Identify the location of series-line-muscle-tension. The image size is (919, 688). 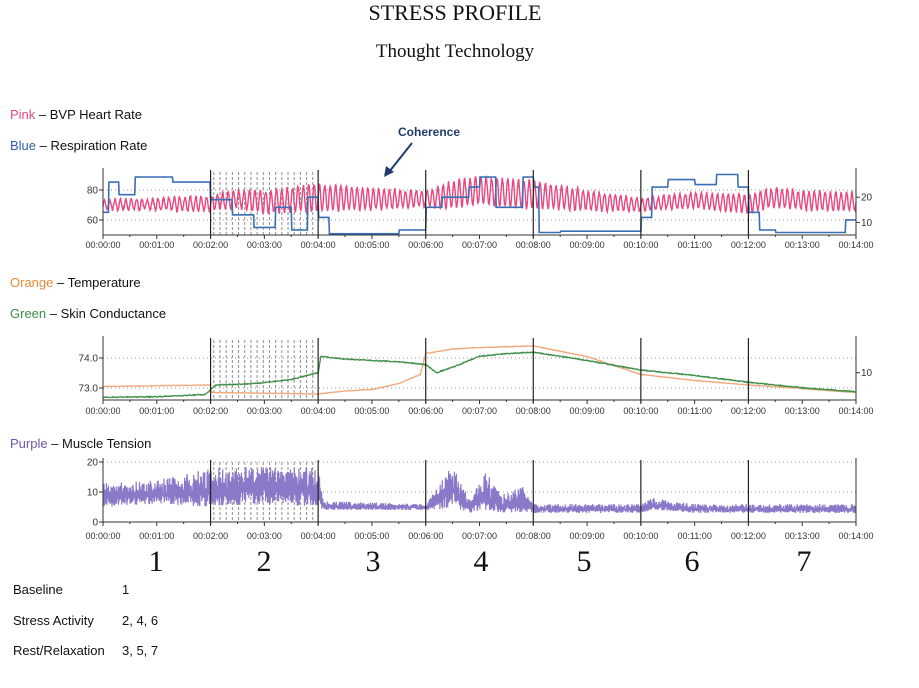
(479, 490).